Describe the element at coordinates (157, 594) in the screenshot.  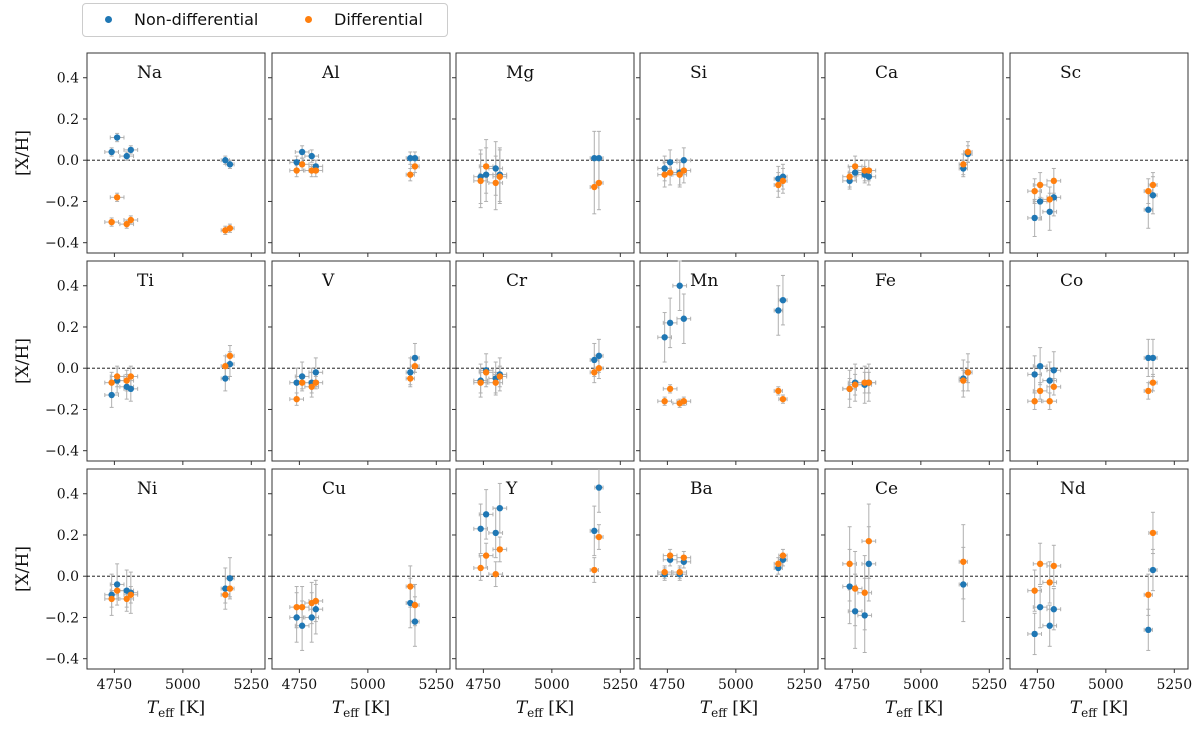
I see `panel-ni: Ni 0.4 0.2 0.0 −0.2 −0.4 4750 5000 5250 Teff [K]` at that location.